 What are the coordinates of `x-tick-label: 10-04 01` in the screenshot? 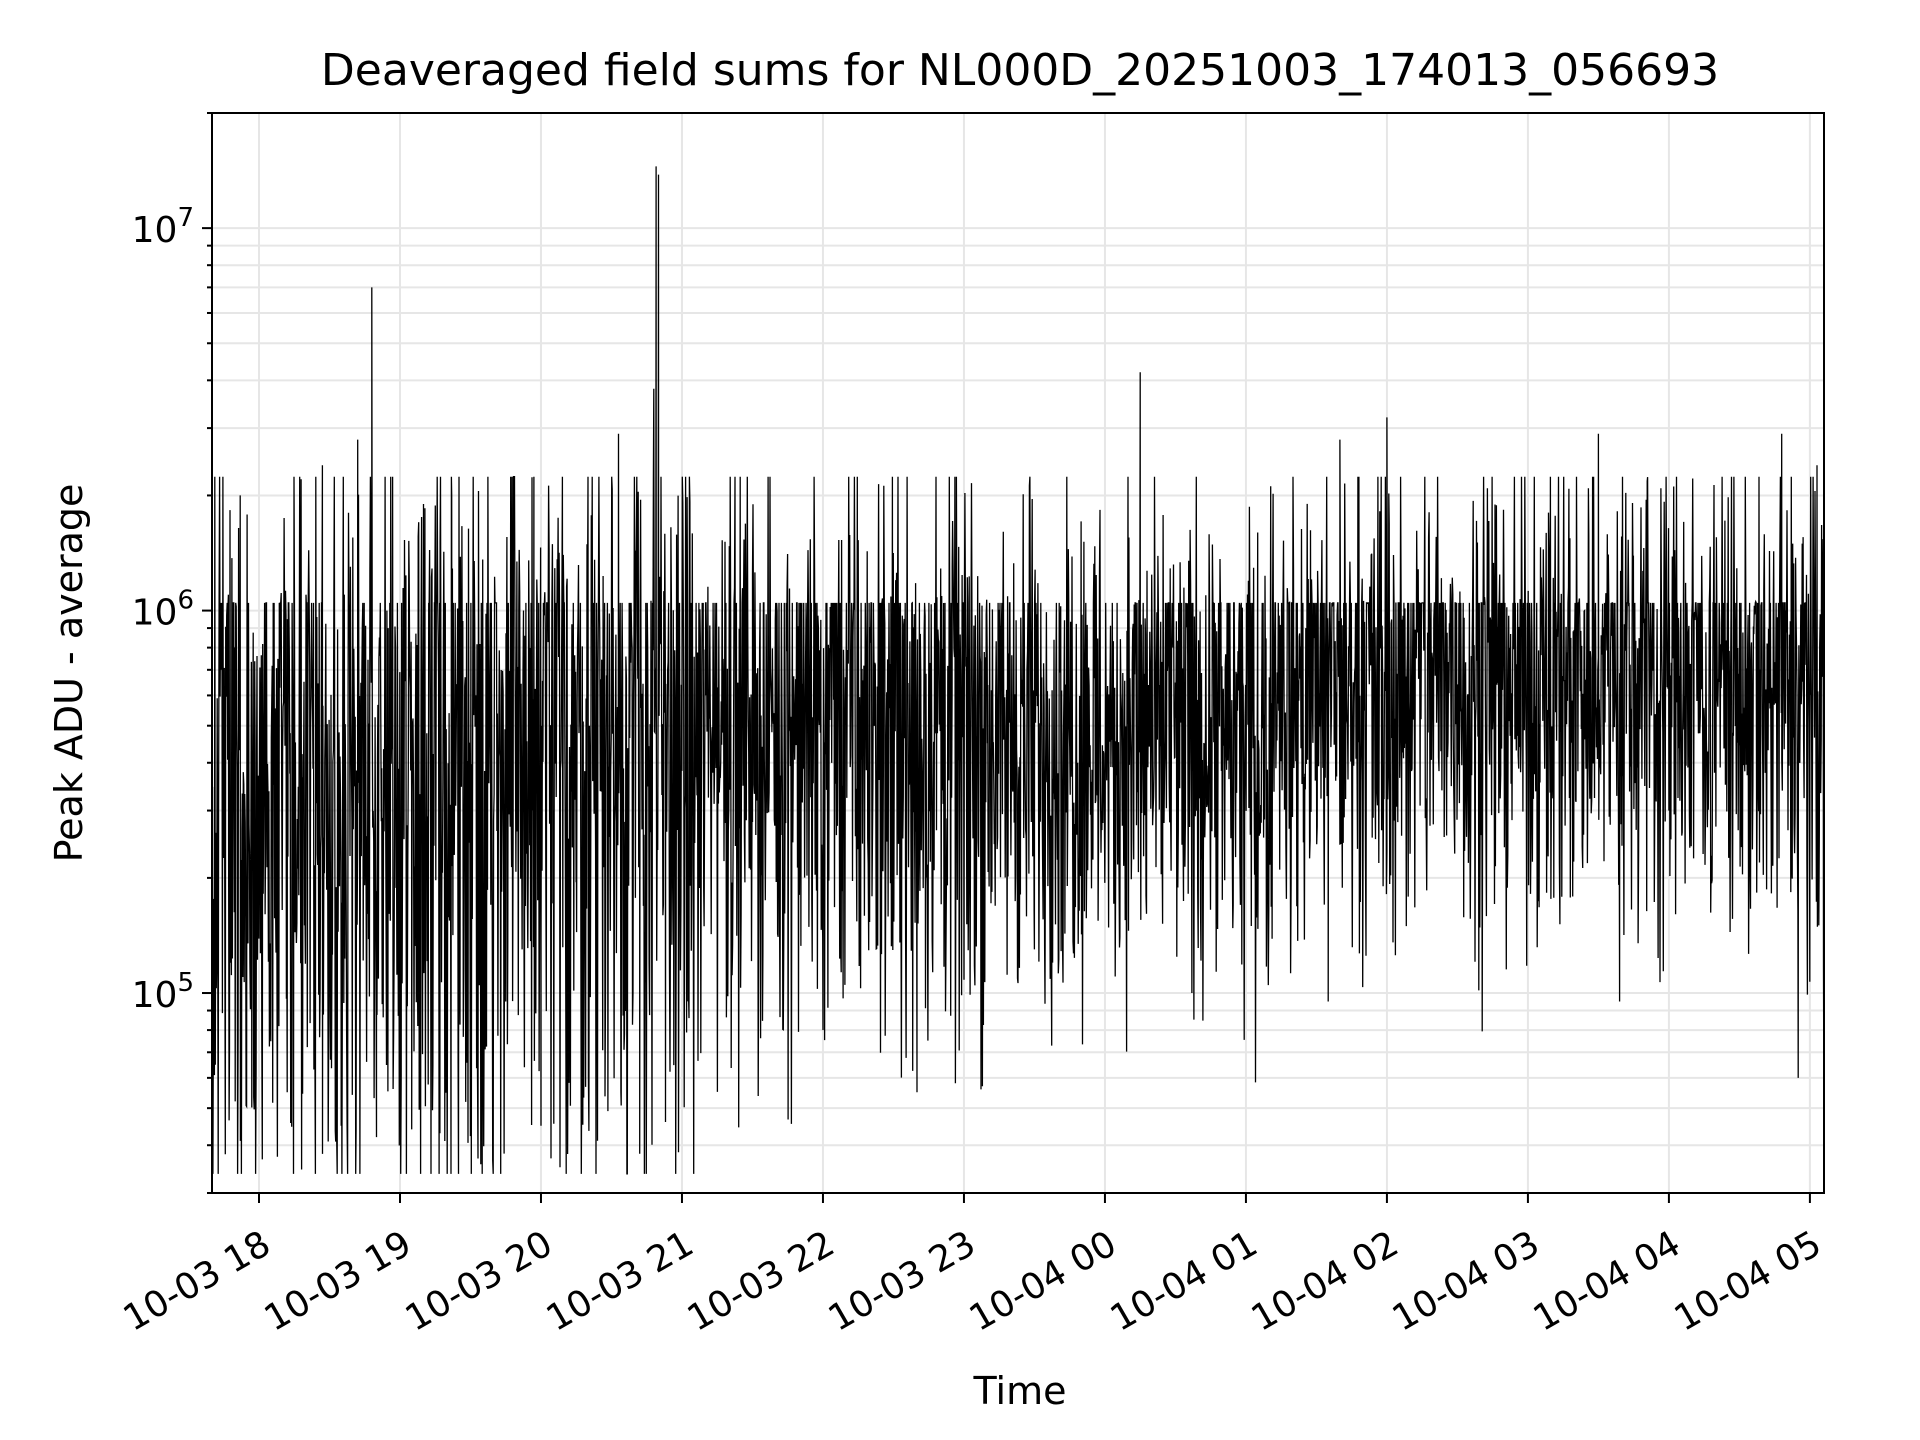 It's located at (1184, 1281).